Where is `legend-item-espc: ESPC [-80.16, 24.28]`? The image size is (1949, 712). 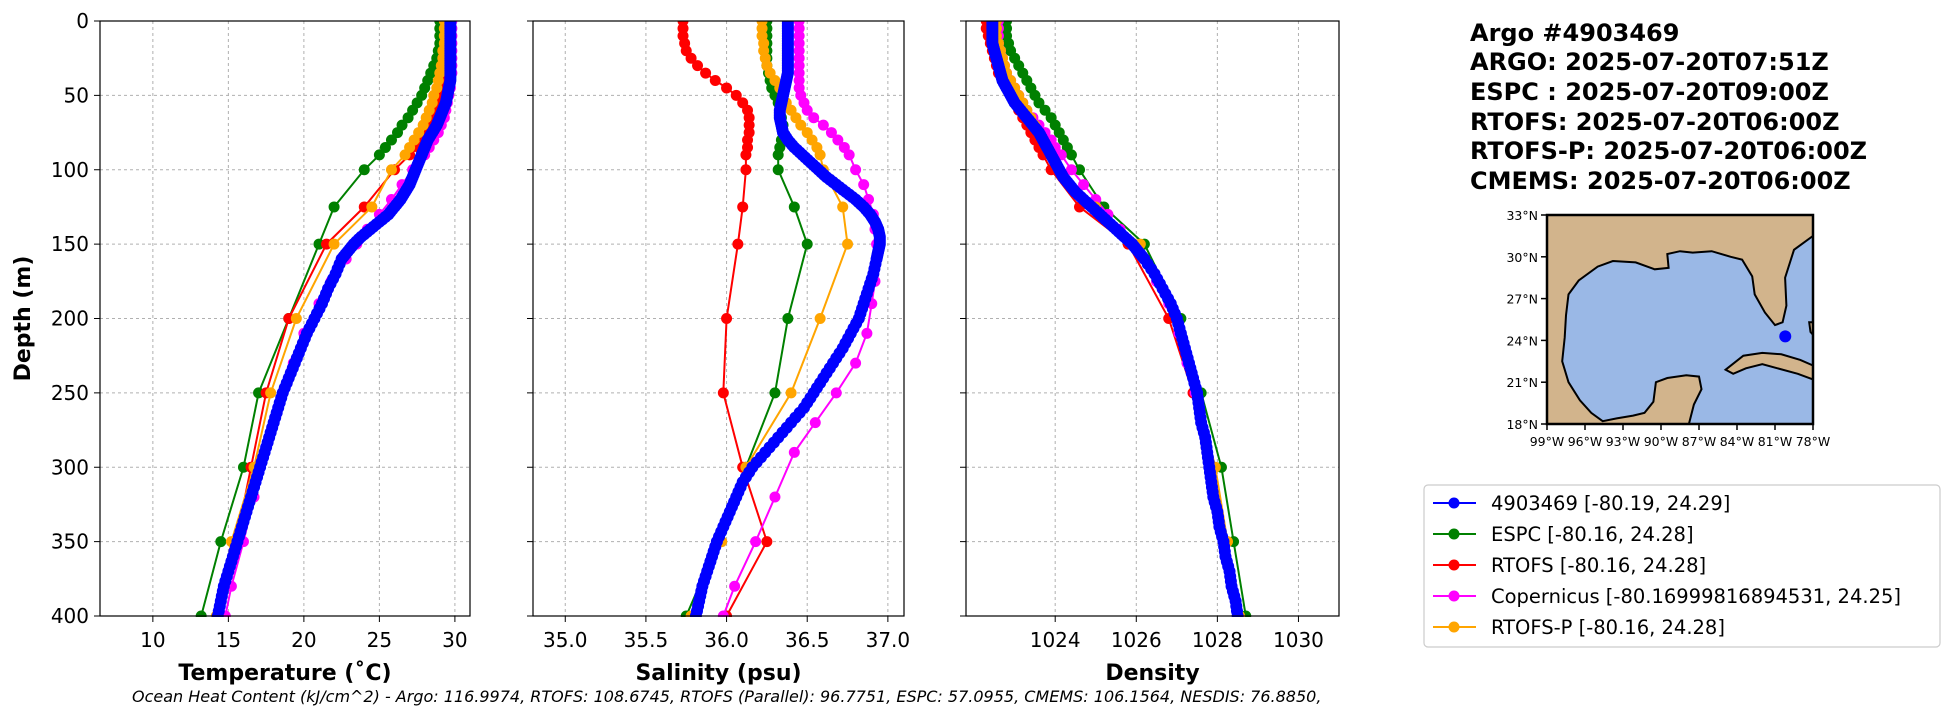
legend-item-espc: ESPC [-80.16, 24.28] is located at coordinates (1563, 534).